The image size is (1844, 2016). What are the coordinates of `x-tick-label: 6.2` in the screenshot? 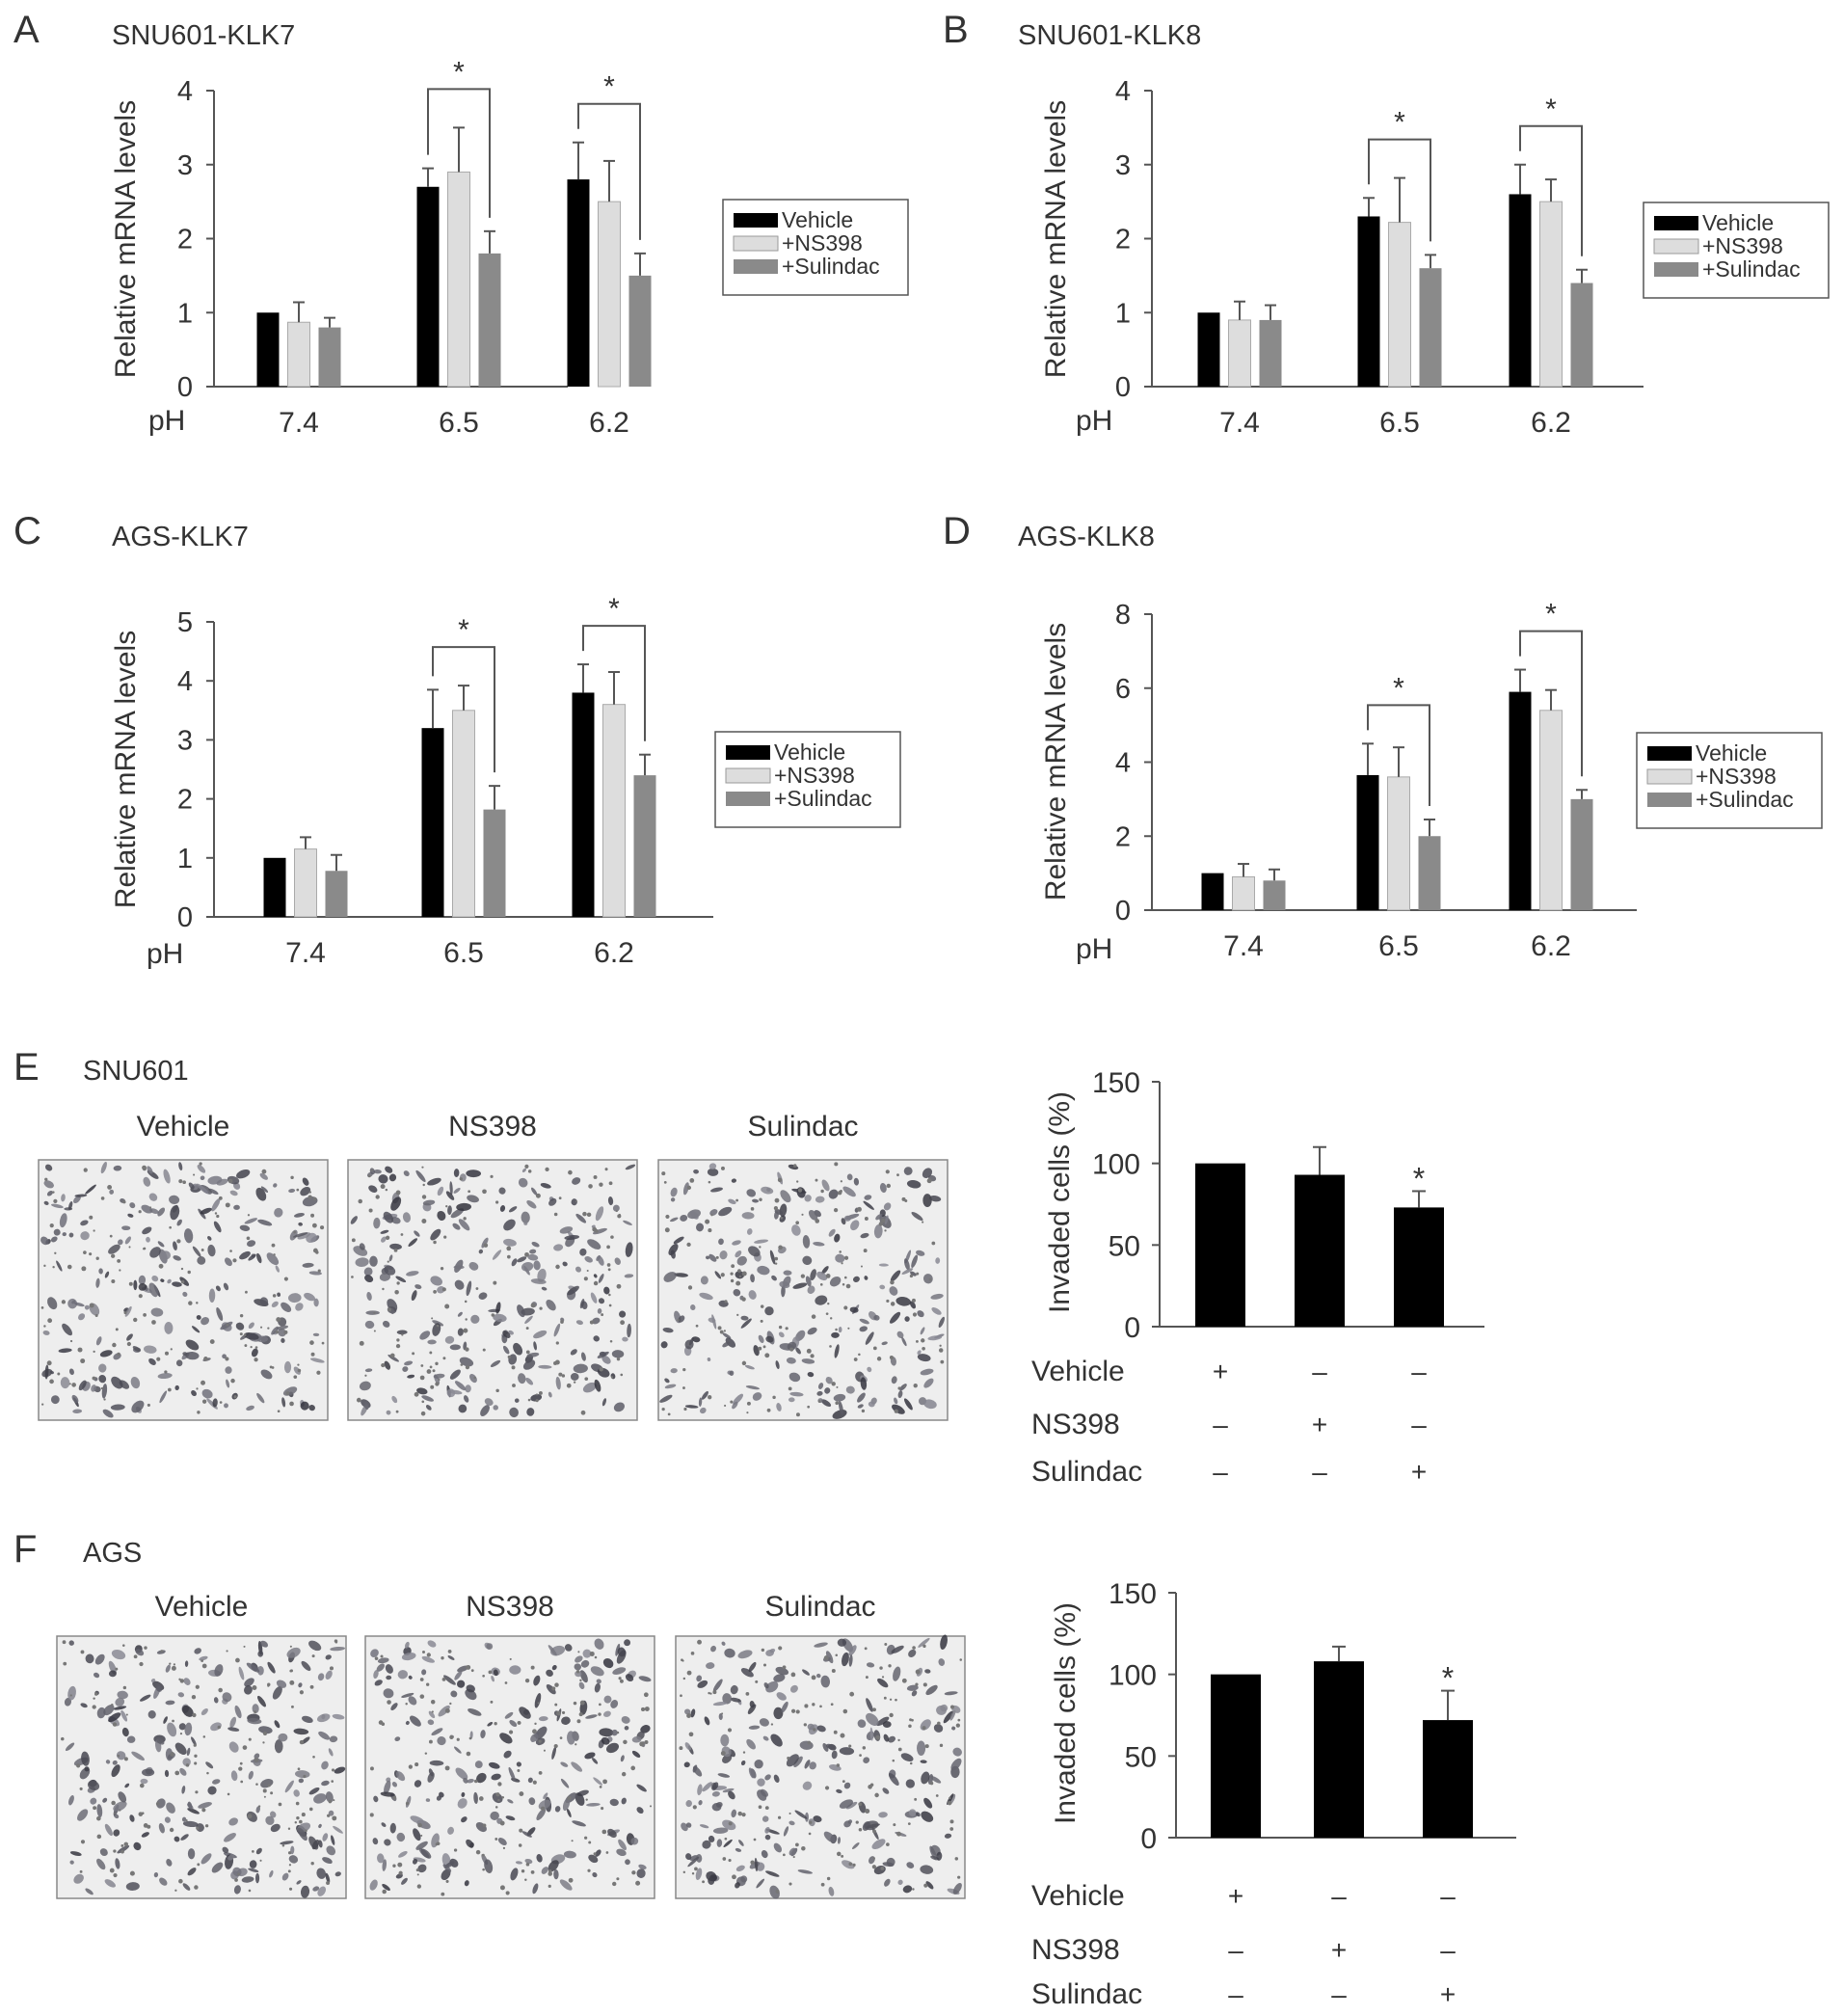 It's located at (614, 953).